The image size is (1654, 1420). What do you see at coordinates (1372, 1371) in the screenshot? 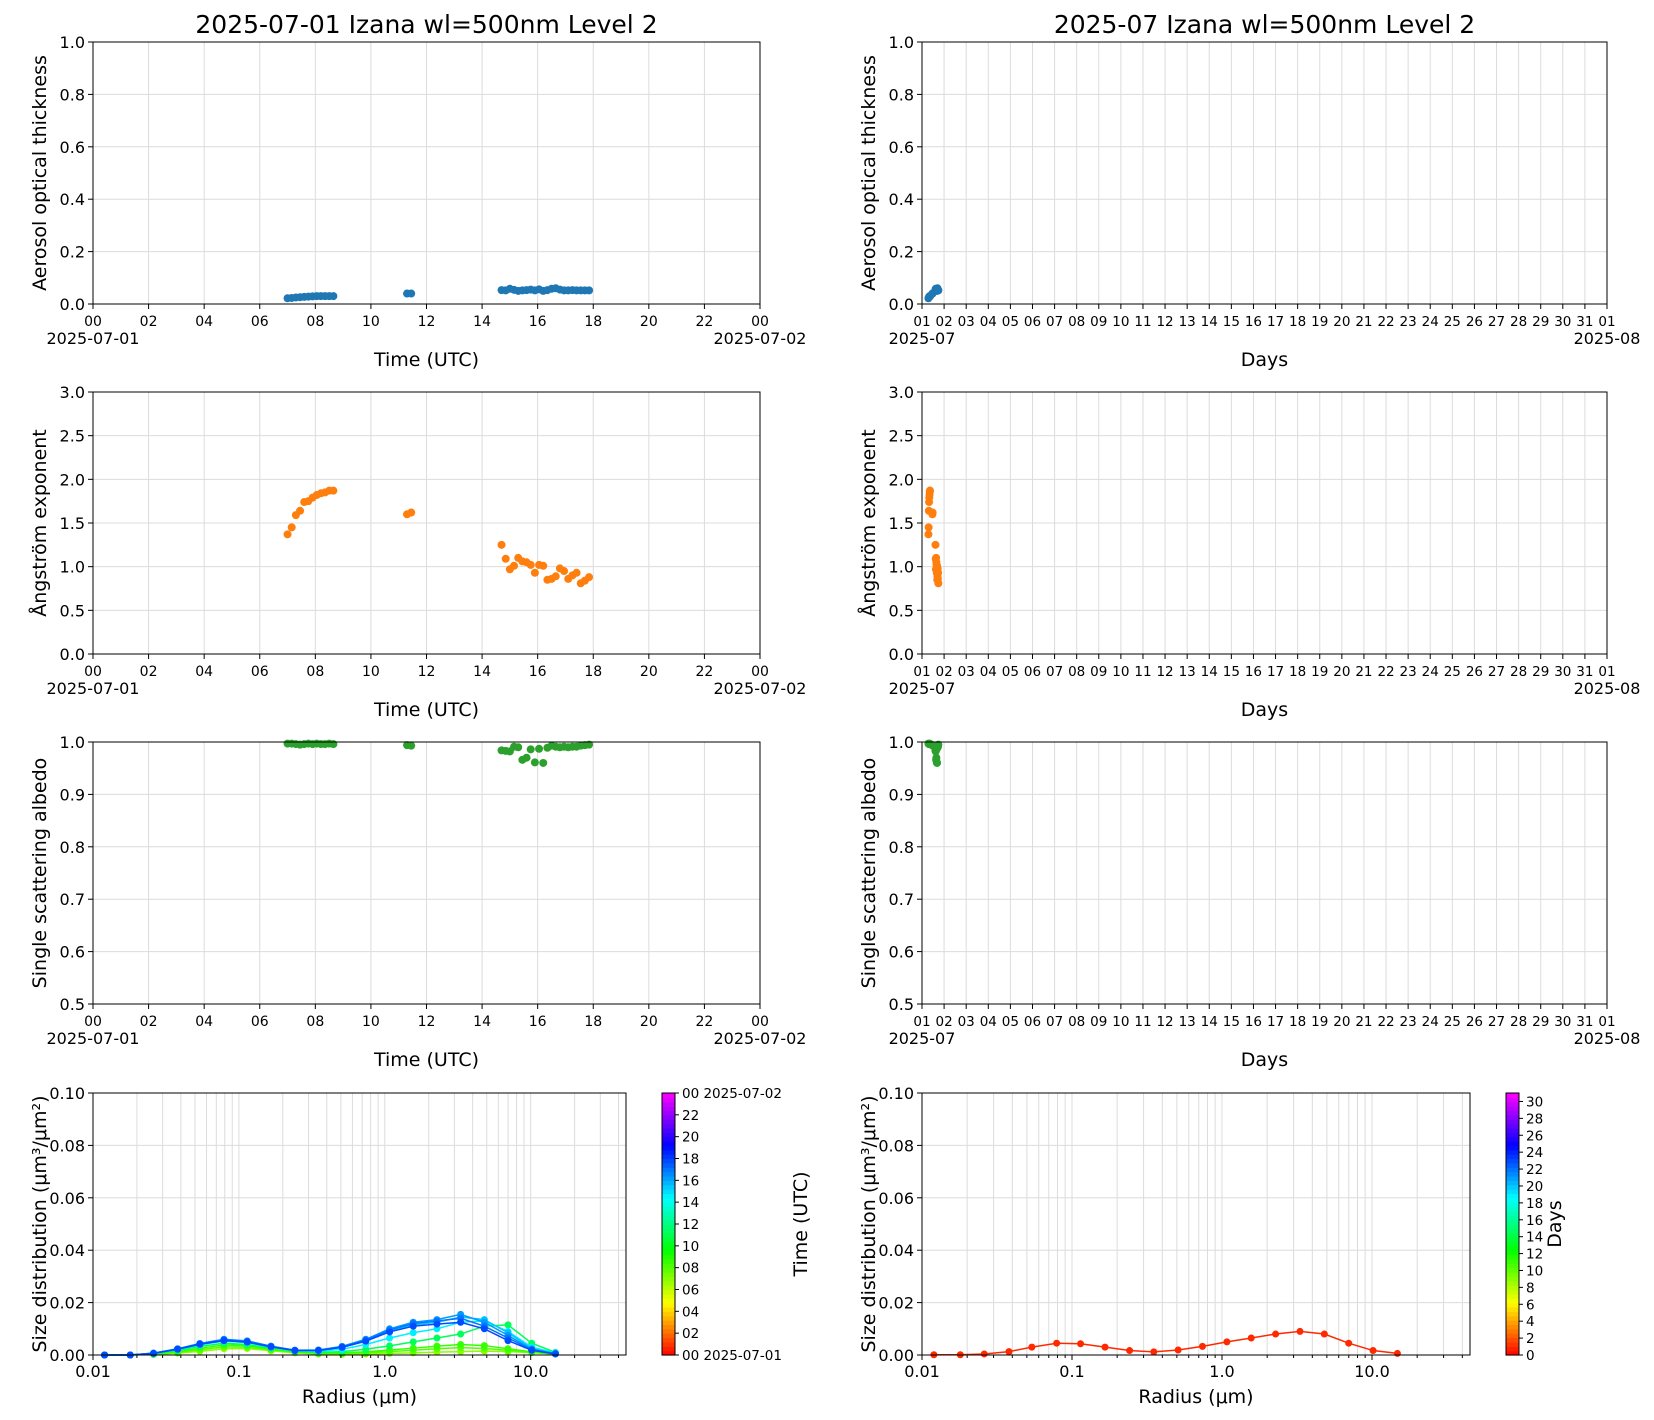
I see `x-tick-label: 10.0` at bounding box center [1372, 1371].